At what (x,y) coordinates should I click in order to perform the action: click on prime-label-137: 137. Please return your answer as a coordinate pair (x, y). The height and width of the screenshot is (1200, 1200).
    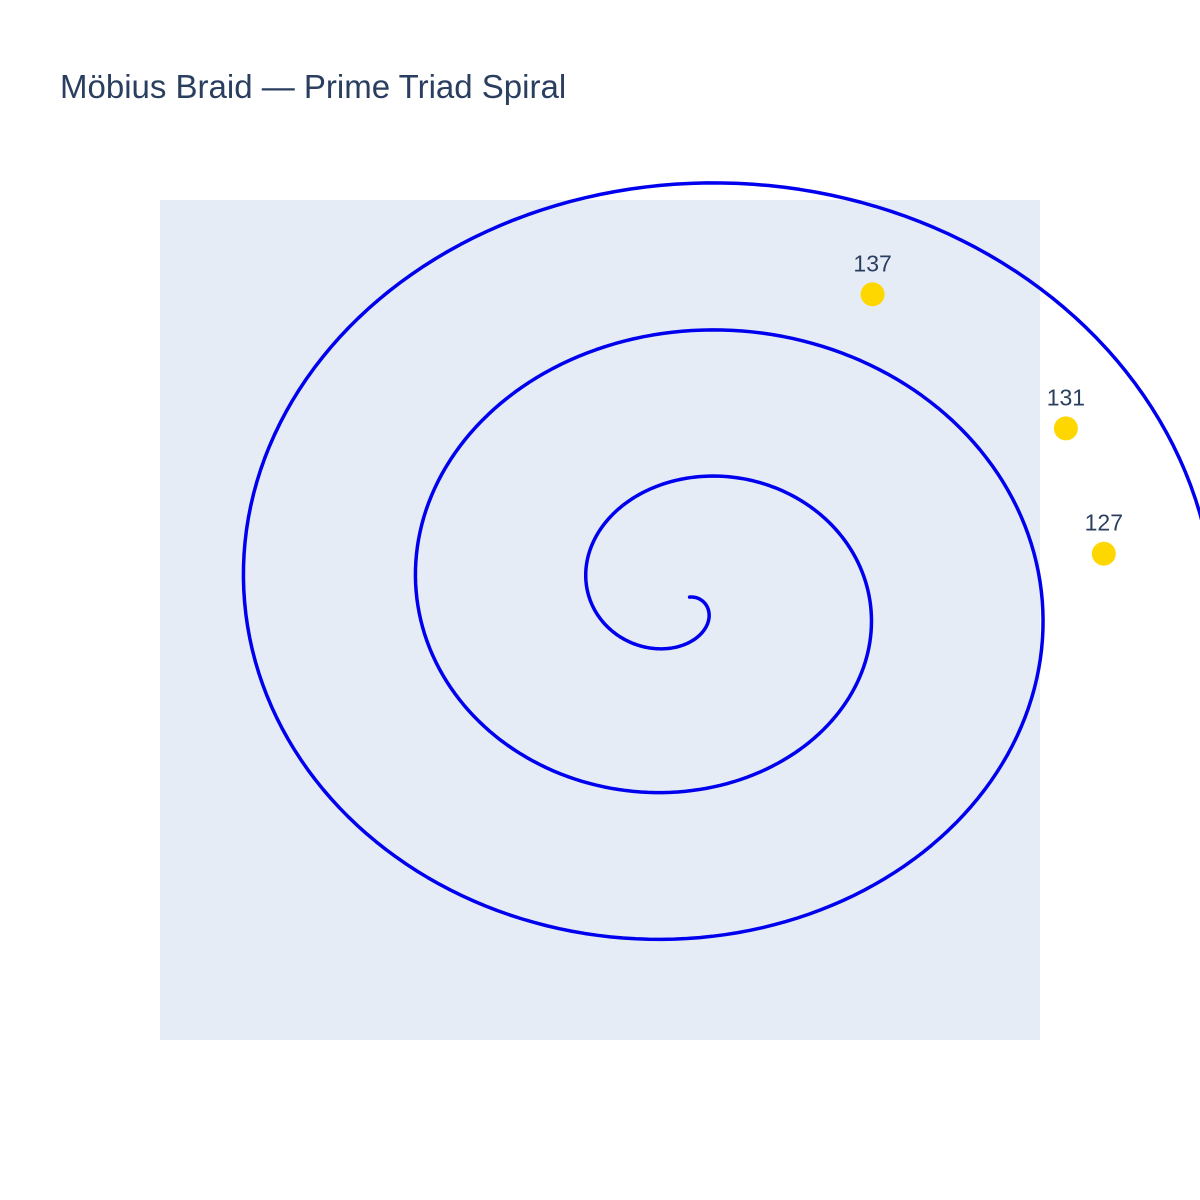
    Looking at the image, I should click on (872, 263).